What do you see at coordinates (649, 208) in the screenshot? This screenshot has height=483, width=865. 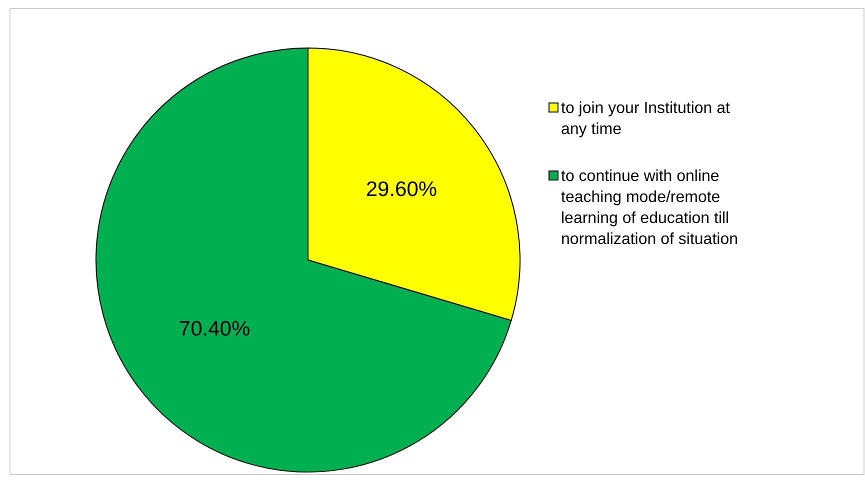 I see `legend-label: to continue with online teaching mode/remote learning of education till normalization of situation` at bounding box center [649, 208].